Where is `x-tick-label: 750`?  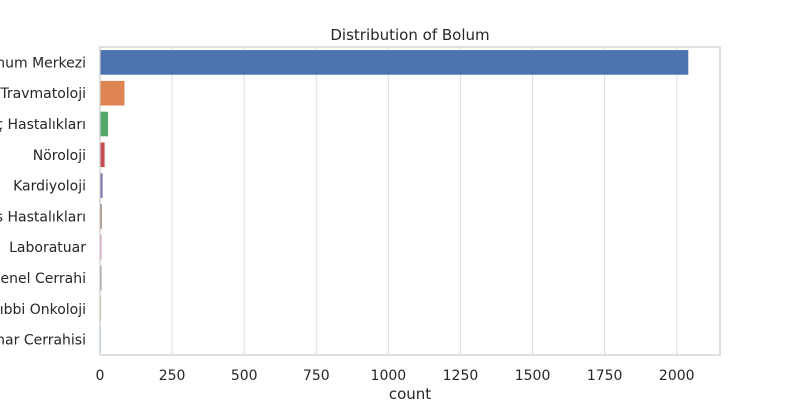
x-tick-label: 750 is located at coordinates (316, 376).